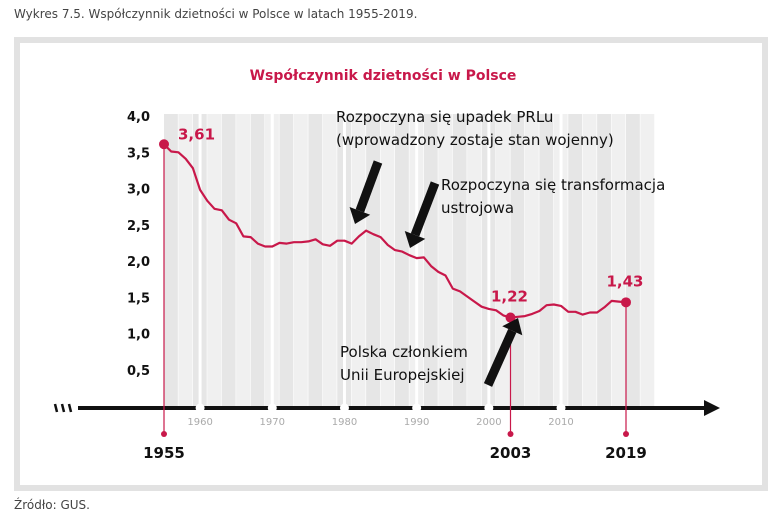 The height and width of the screenshot is (521, 780). What do you see at coordinates (138, 226) in the screenshot?
I see `y-tick-label: 2,5` at bounding box center [138, 226].